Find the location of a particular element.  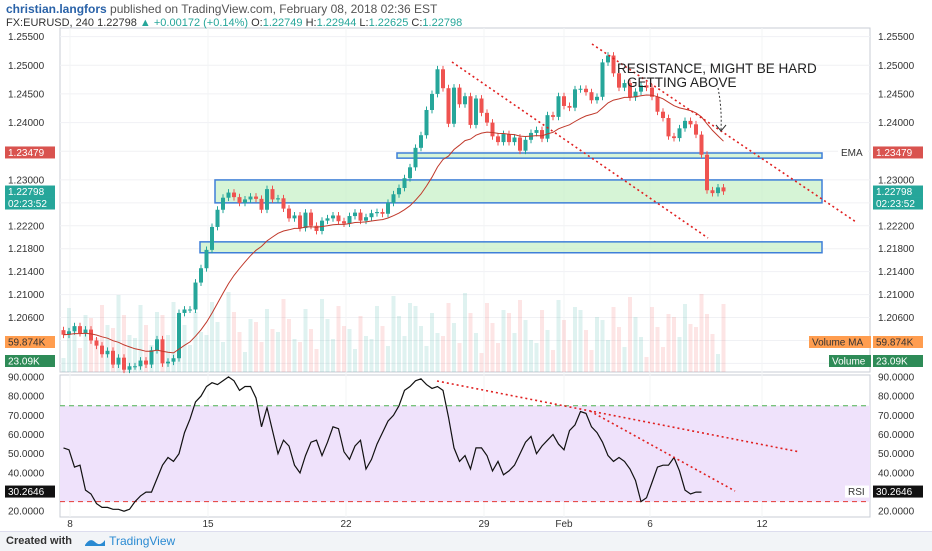

price-y-tick-right: 1.23000 is located at coordinates (896, 180).